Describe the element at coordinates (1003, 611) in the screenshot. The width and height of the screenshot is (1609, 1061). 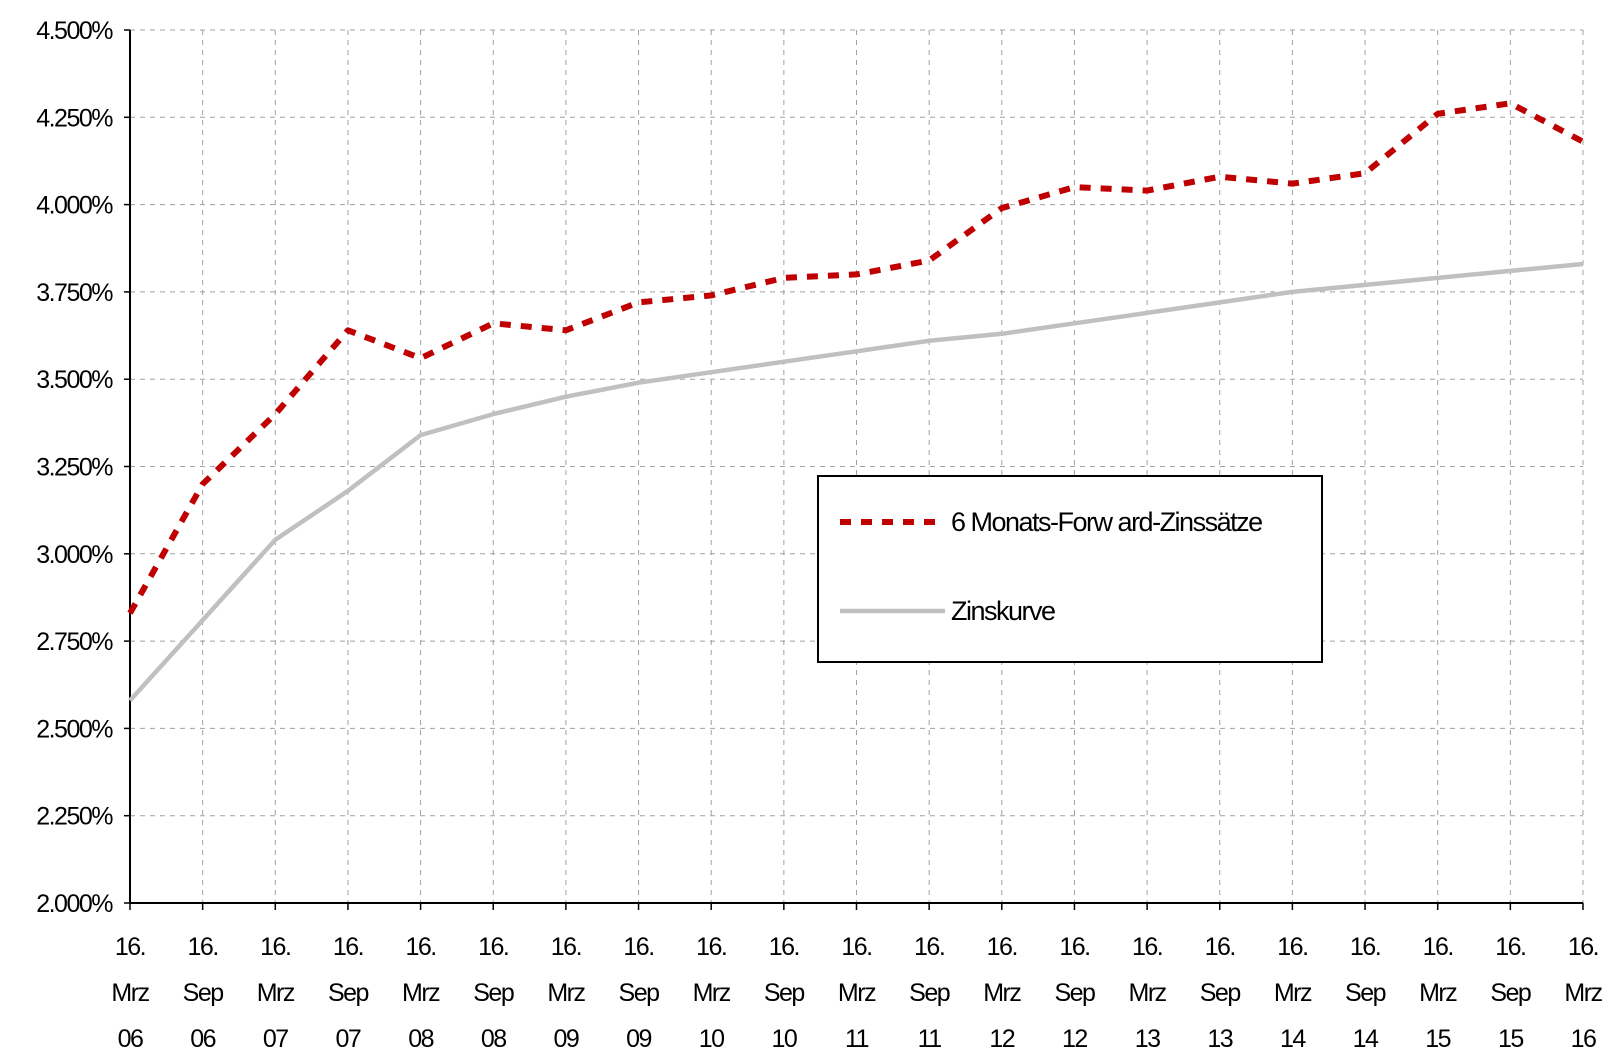
I see `legend-label: Zinskurve` at that location.